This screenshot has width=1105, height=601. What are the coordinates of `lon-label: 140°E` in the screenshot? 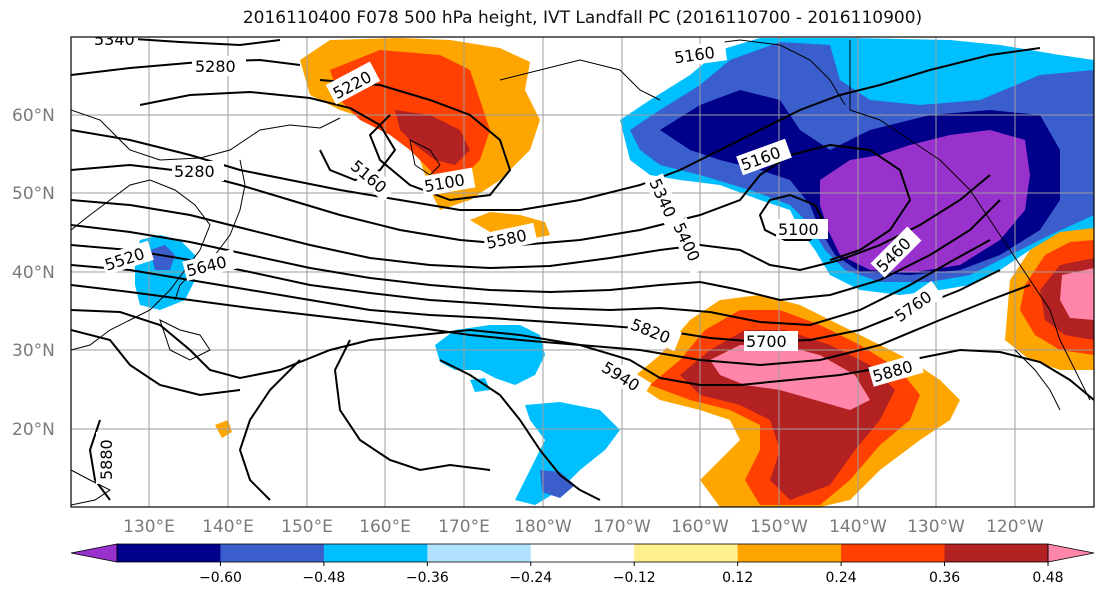 It's located at (228, 527).